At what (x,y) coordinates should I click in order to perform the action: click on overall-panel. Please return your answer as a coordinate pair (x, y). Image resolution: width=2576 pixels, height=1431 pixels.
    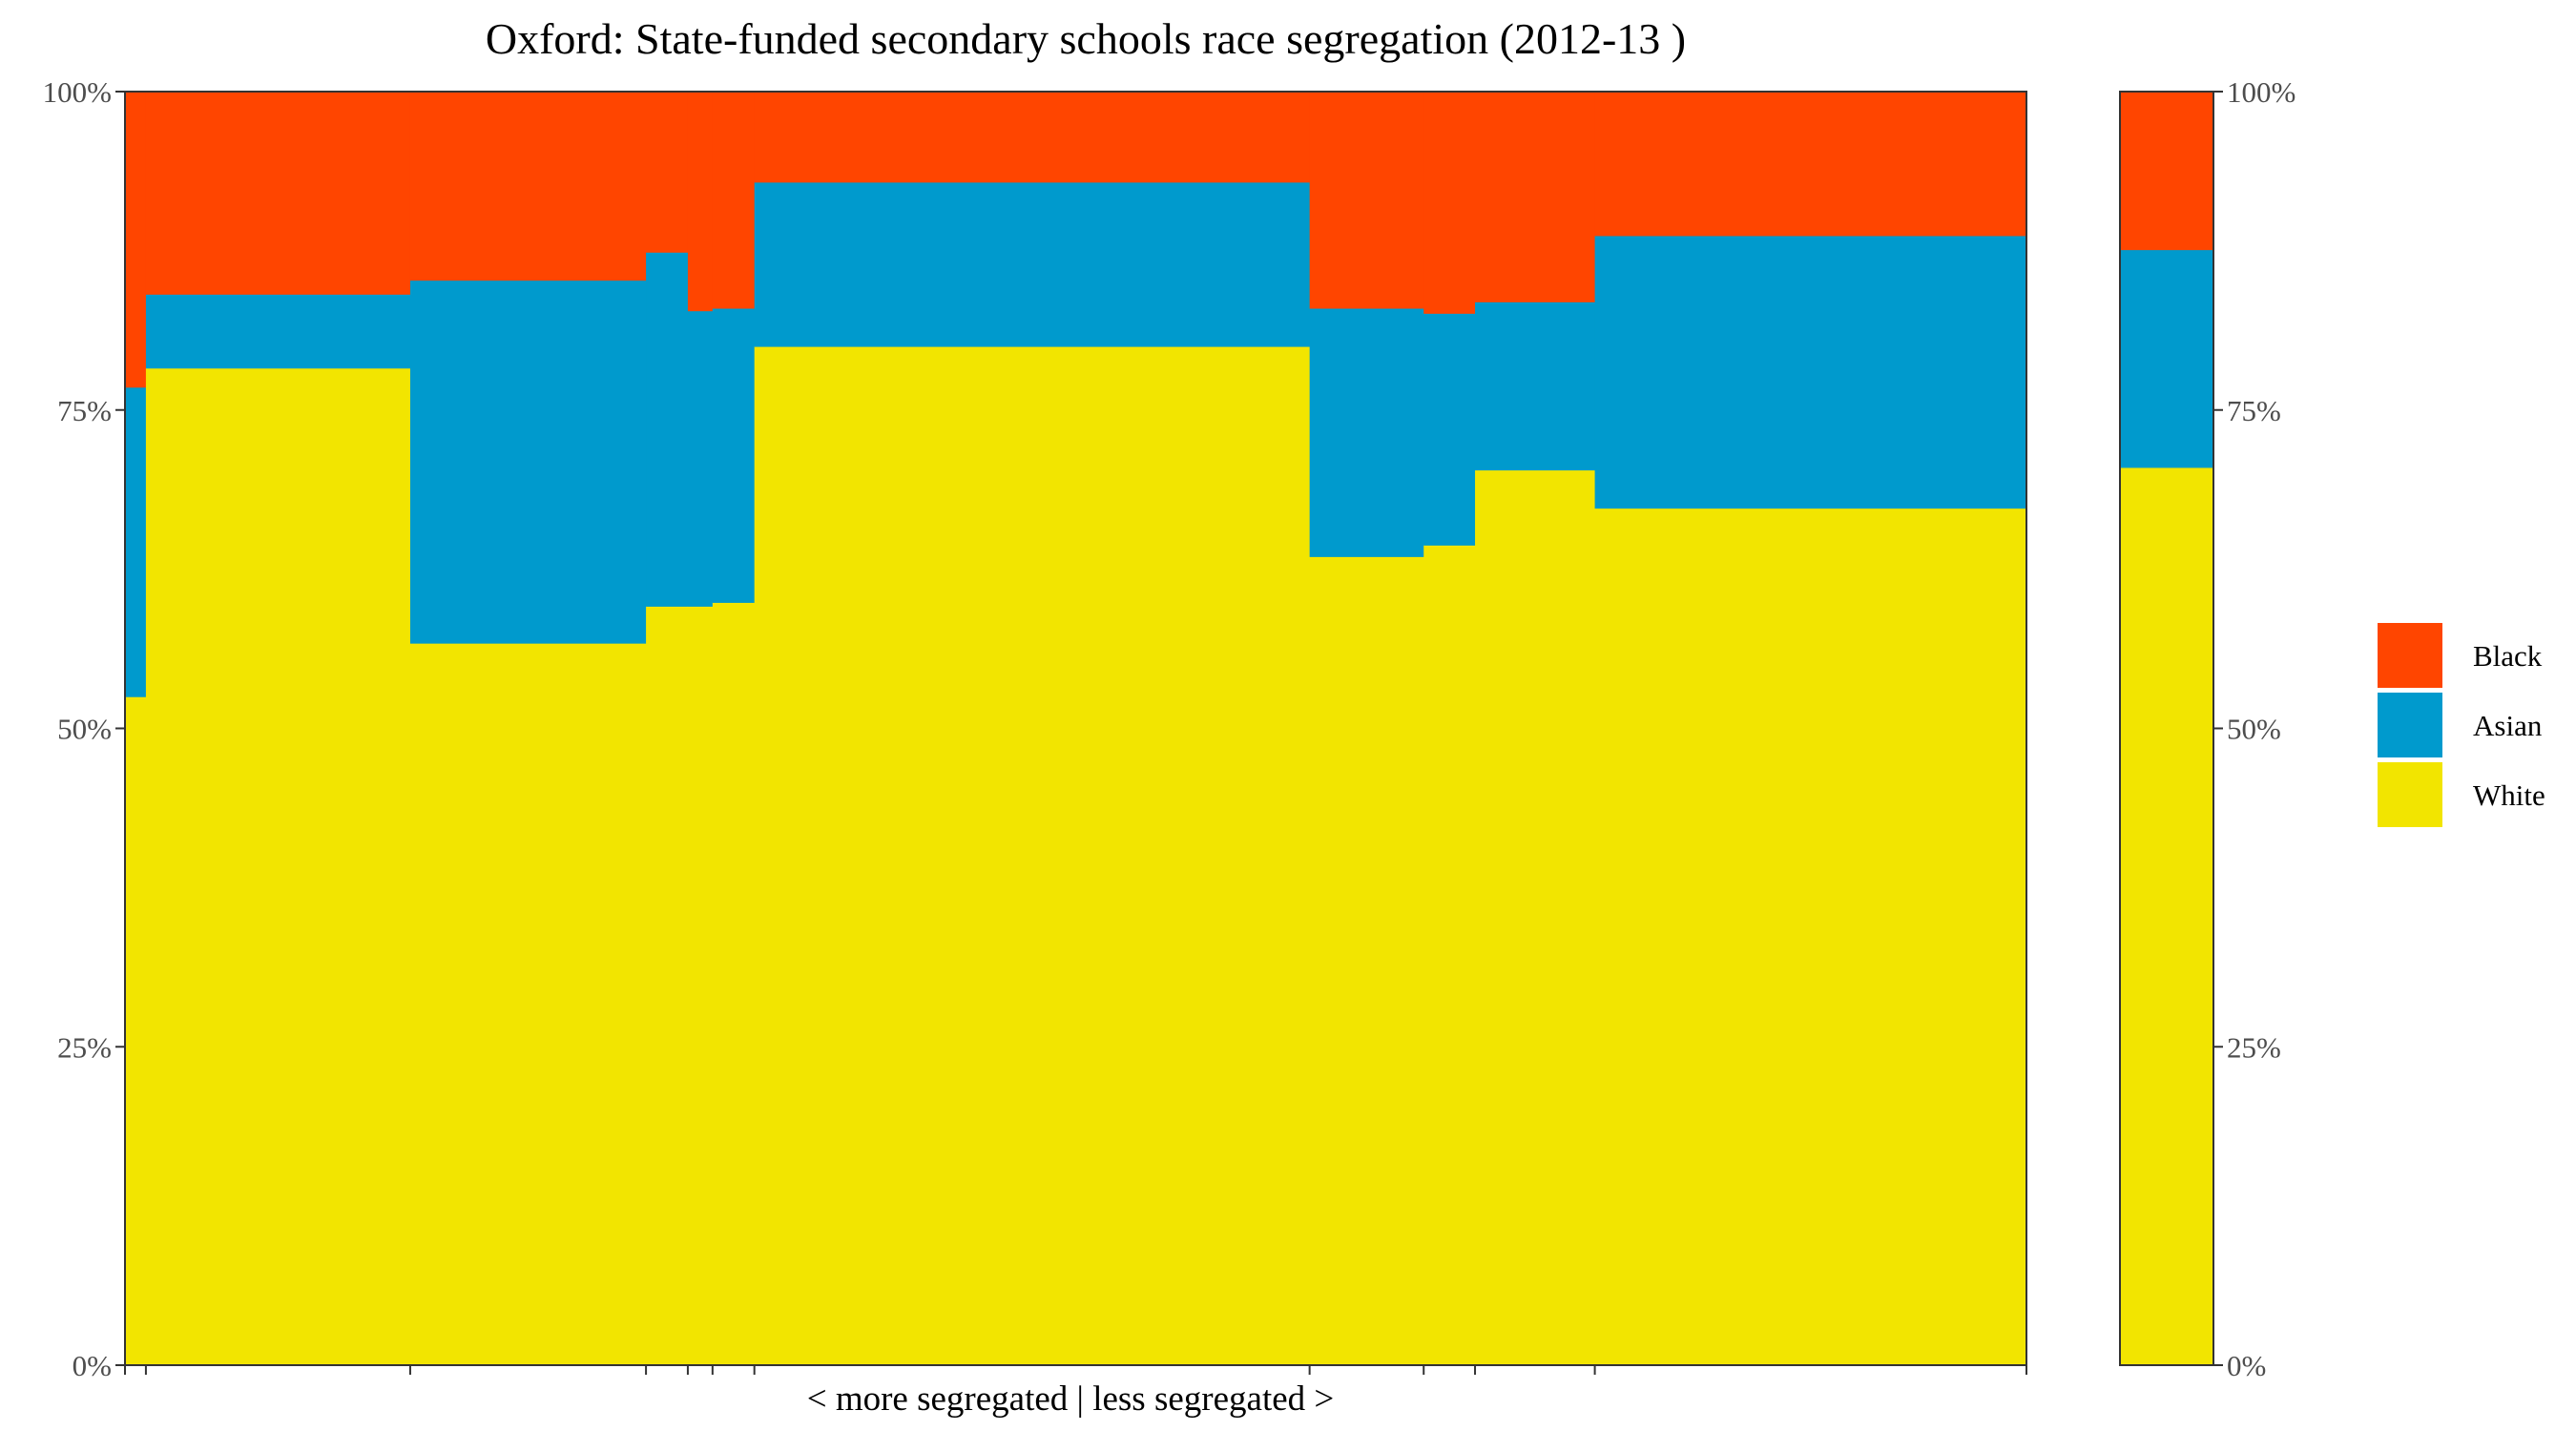
    Looking at the image, I should click on (2166, 728).